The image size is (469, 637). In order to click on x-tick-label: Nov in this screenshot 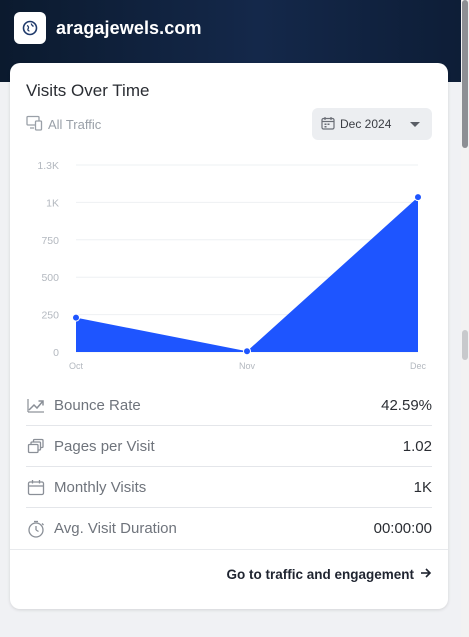, I will do `click(247, 366)`.